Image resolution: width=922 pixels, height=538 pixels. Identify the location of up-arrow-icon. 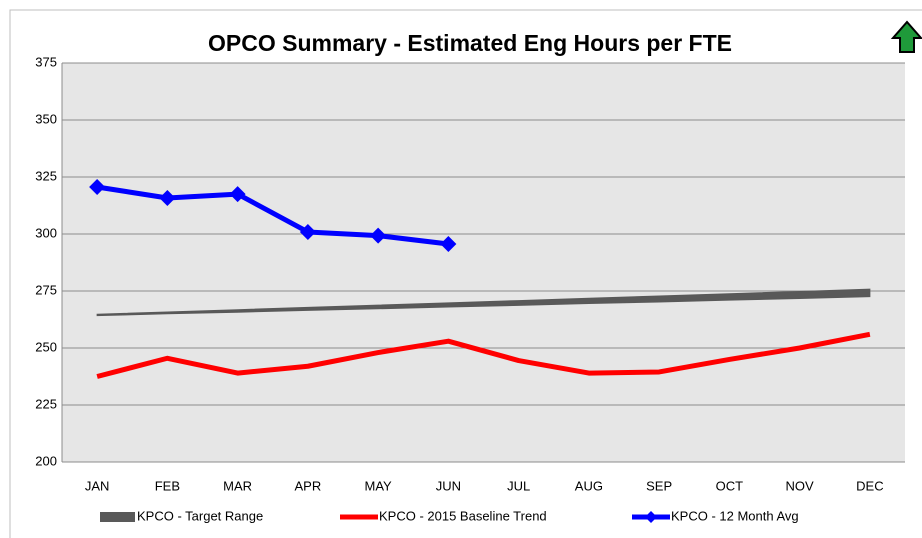
(906, 36).